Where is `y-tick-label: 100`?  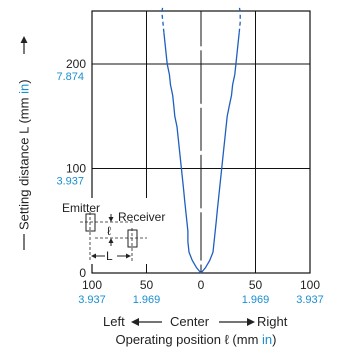
y-tick-label: 100 is located at coordinates (76, 169).